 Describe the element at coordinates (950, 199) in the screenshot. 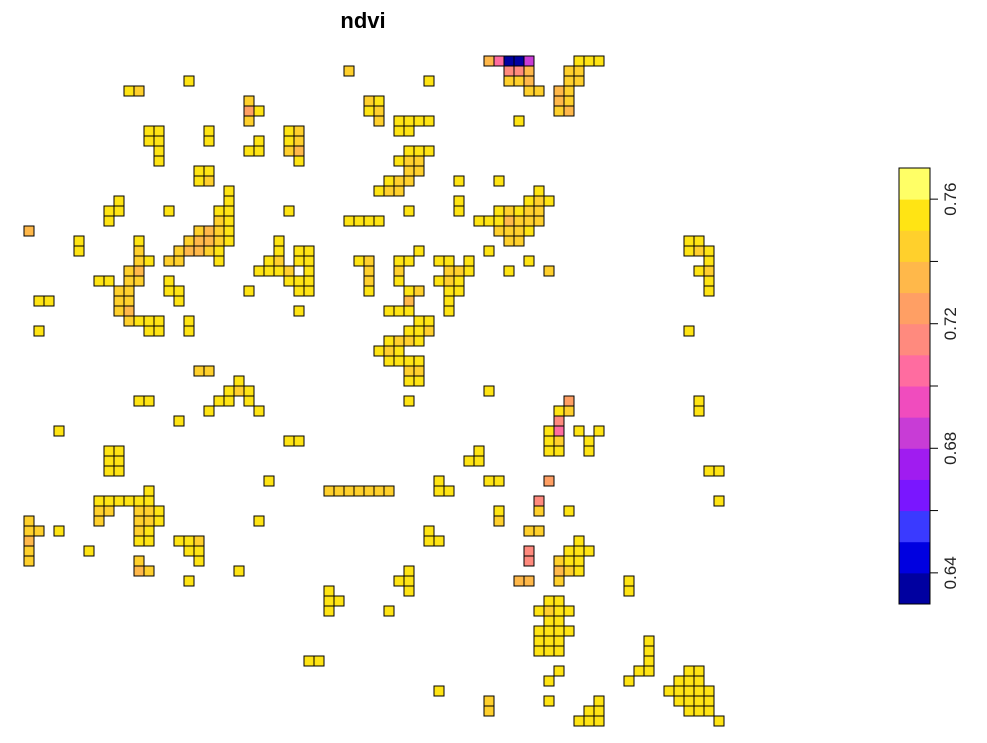

I see `legend-tick-label: 0.76` at that location.